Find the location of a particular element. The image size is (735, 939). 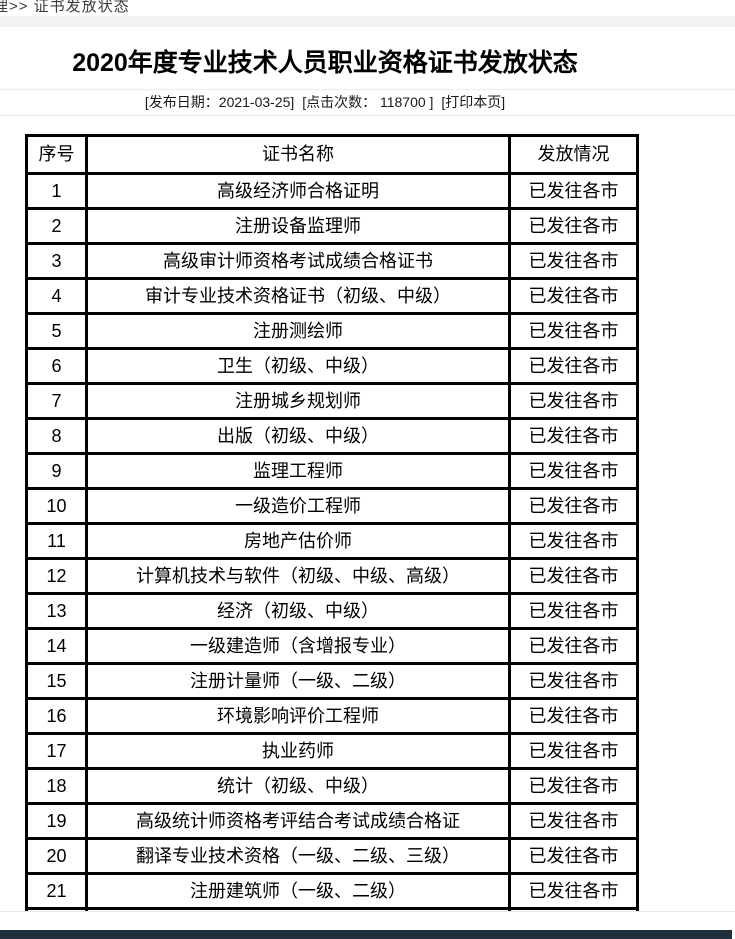

table-row: 18 统计（初级、中级） 已发往各市 is located at coordinates (332, 786).